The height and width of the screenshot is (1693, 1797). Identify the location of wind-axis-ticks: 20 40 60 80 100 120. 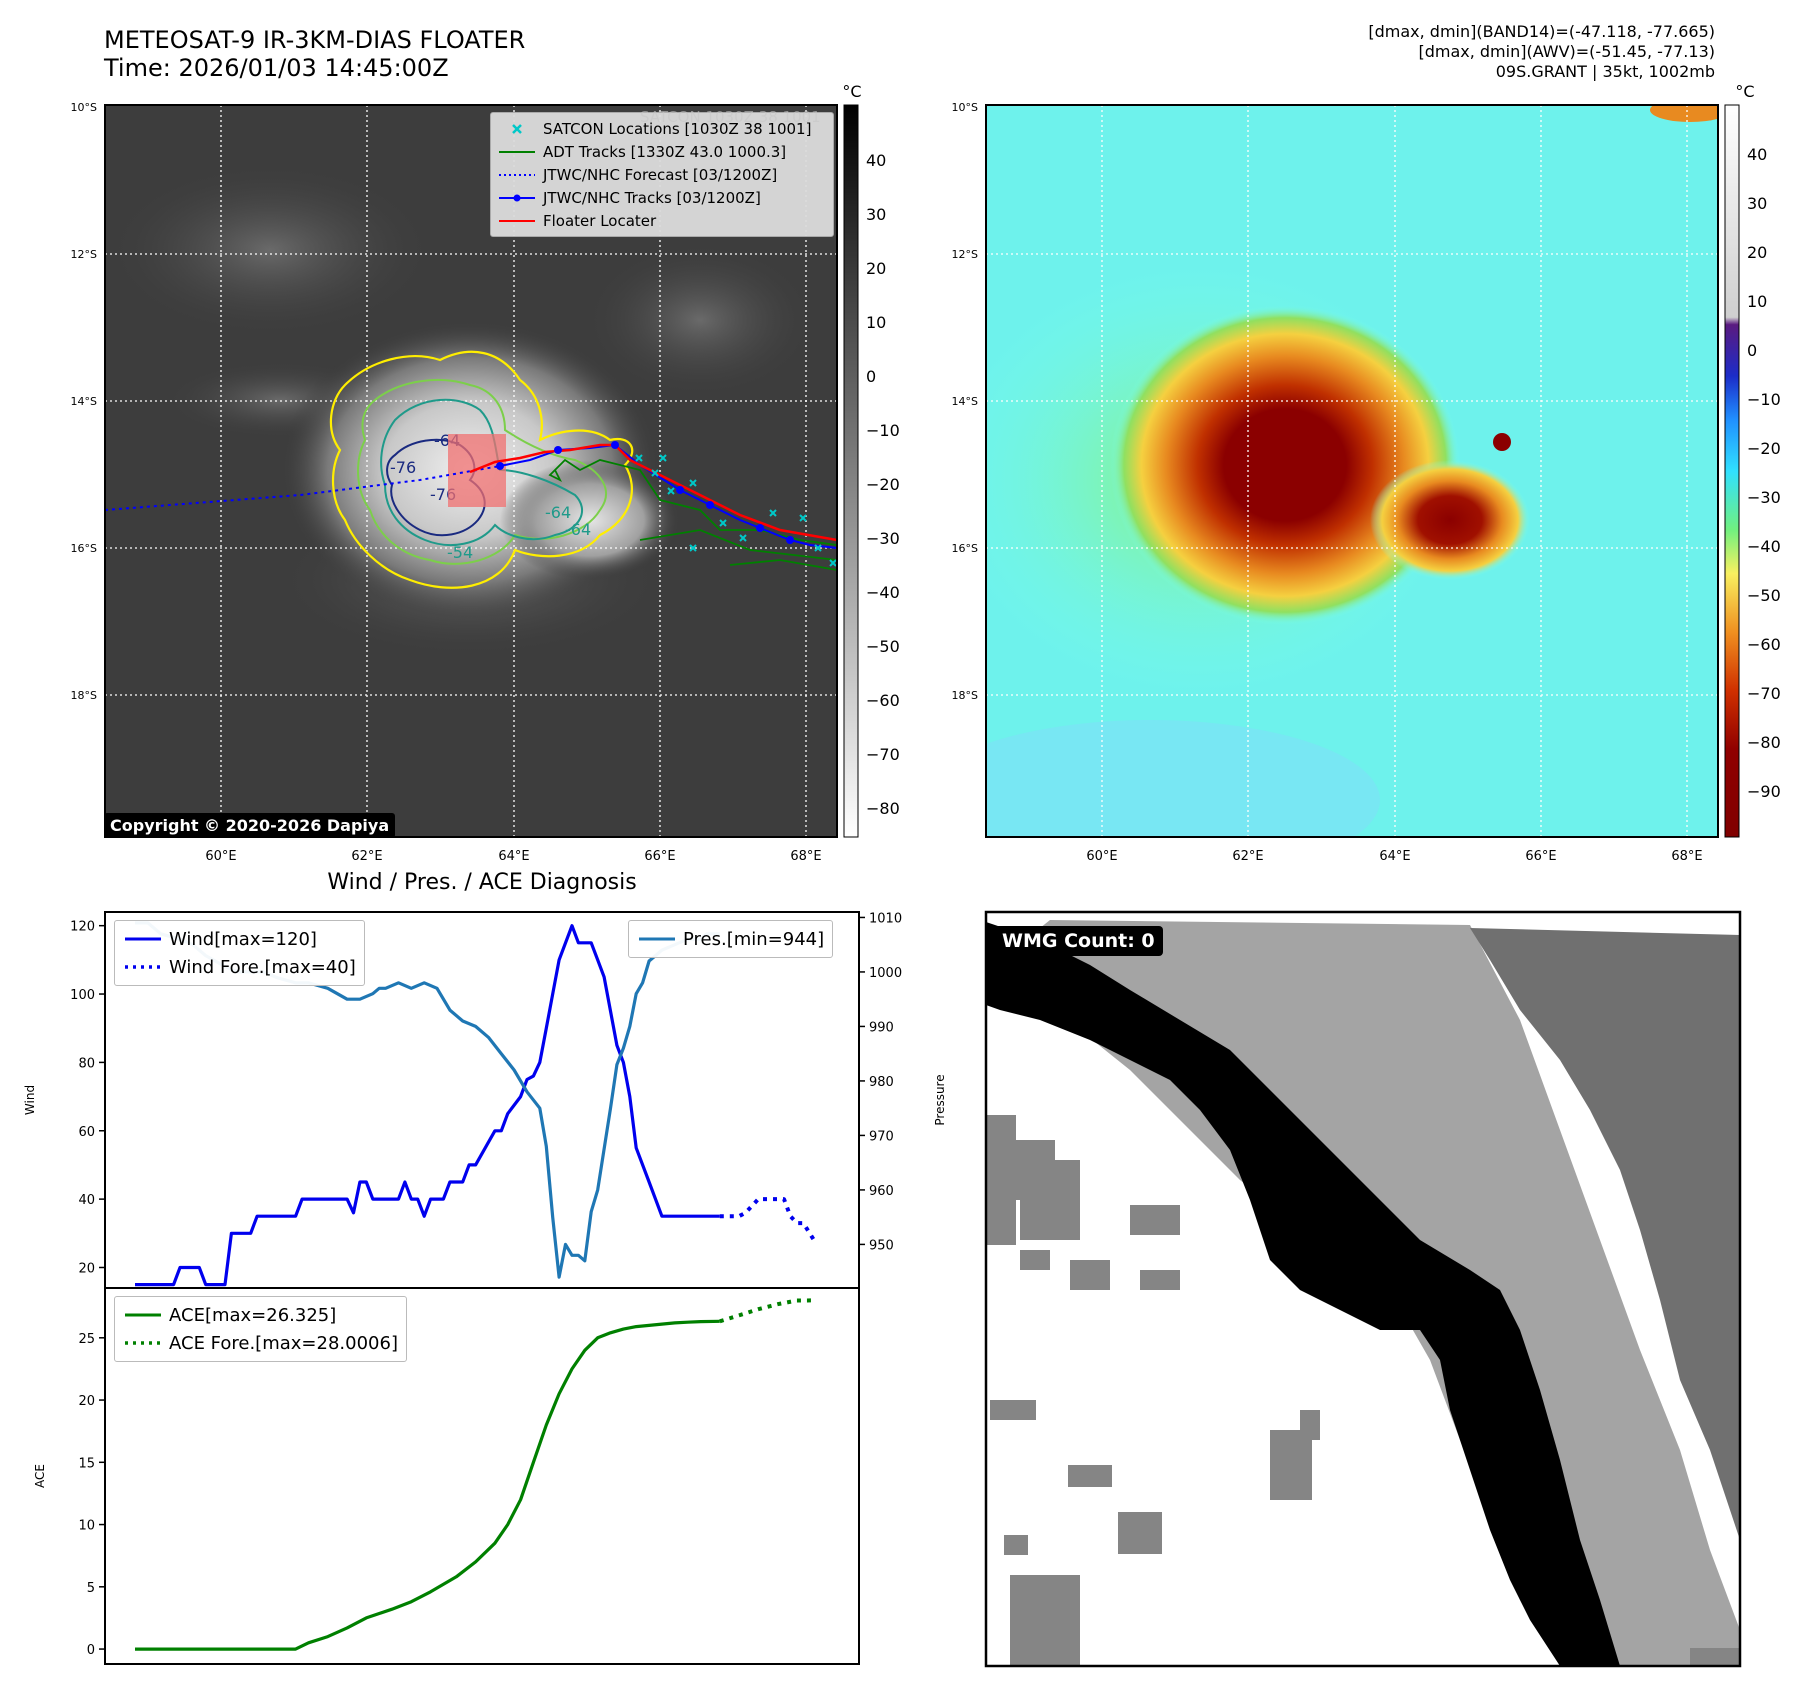
(87, 1098).